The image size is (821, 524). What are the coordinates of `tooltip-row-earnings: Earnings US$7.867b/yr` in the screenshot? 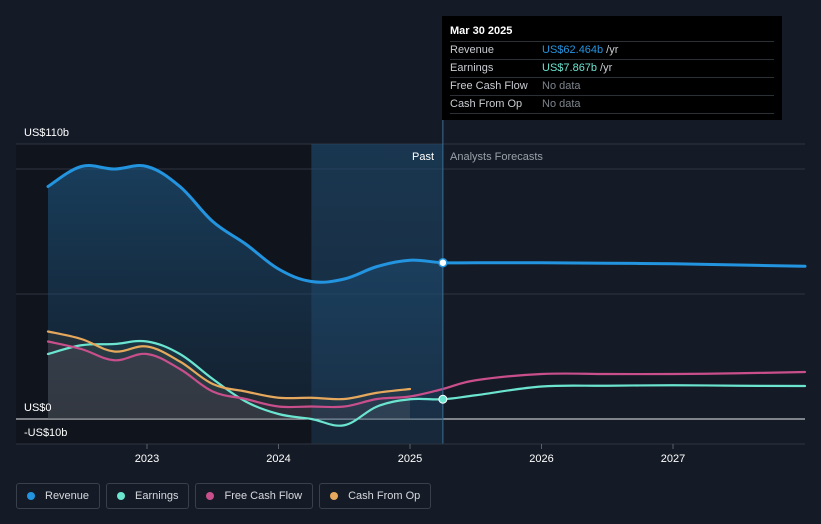 It's located at (612, 68).